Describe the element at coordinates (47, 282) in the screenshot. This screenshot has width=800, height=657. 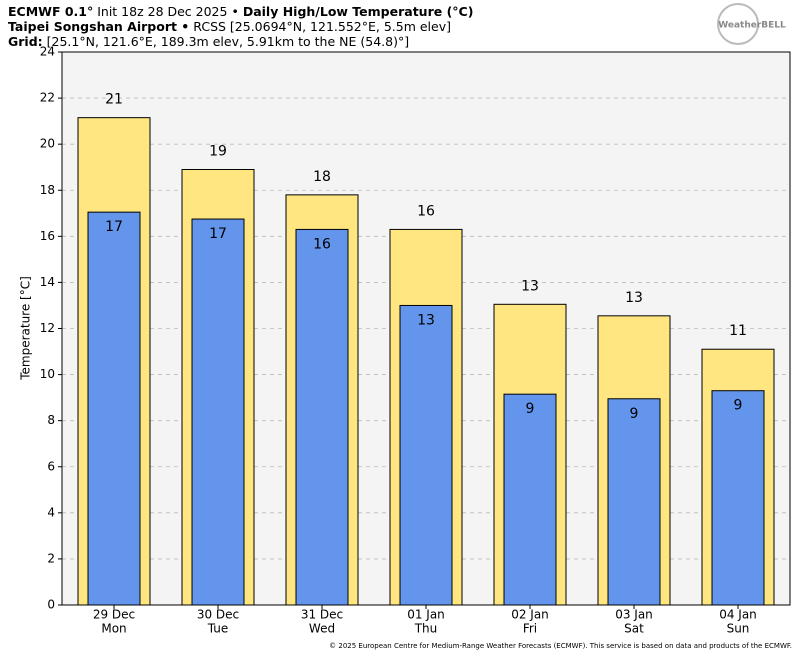
I see `y-tick-label: 14` at that location.